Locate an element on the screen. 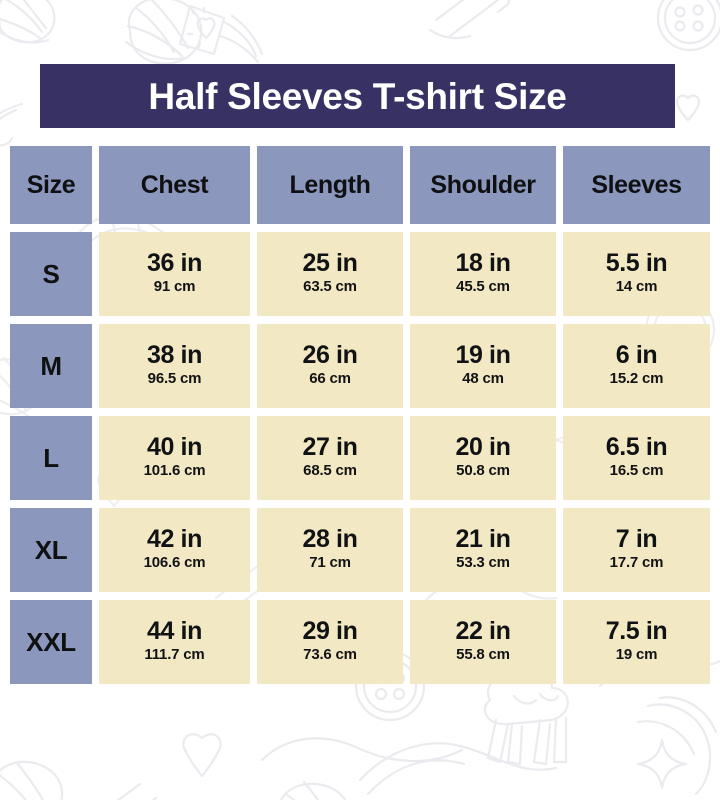 The width and height of the screenshot is (720, 800). value-inches: 28 in is located at coordinates (330, 538).